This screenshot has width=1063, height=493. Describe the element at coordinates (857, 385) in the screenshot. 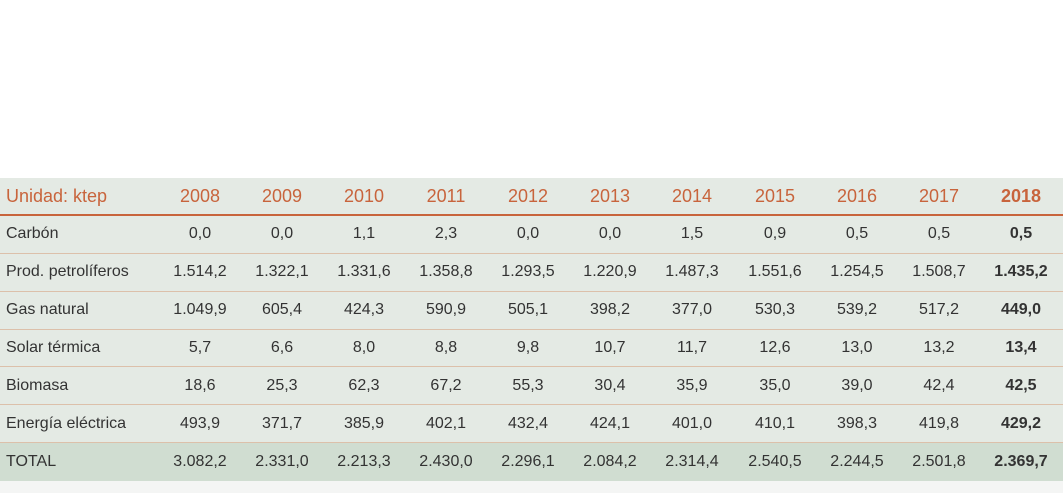

I see `cell-value: 39,0` at that location.